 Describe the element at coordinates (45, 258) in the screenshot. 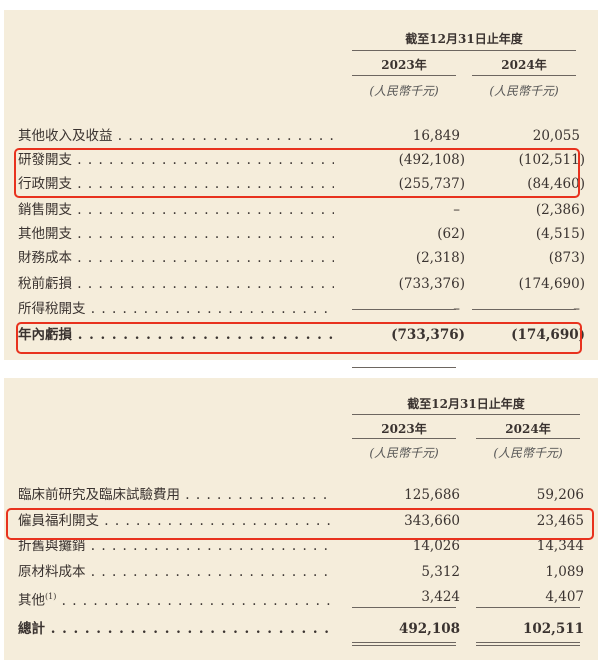

I see `row-label-text: 財務成本` at that location.